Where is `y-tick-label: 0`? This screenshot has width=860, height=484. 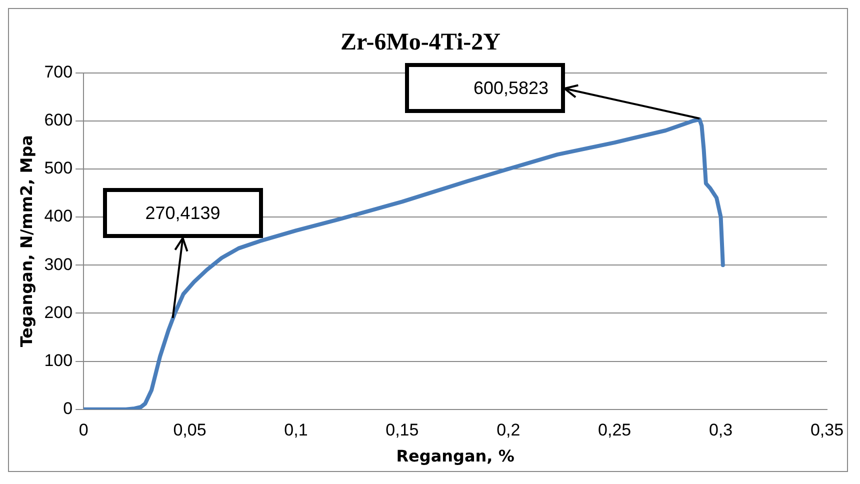 y-tick-label: 0 is located at coordinates (68, 408).